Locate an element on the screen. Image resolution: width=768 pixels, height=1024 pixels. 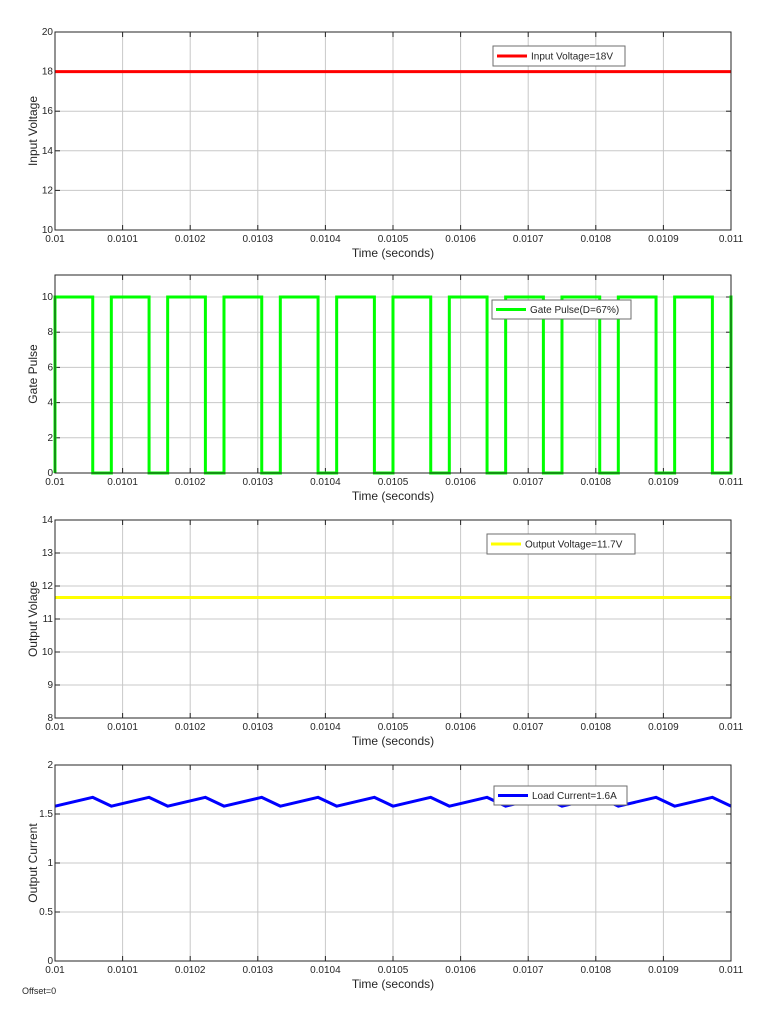
legend: Load Current=1.6A is located at coordinates (560, 795).